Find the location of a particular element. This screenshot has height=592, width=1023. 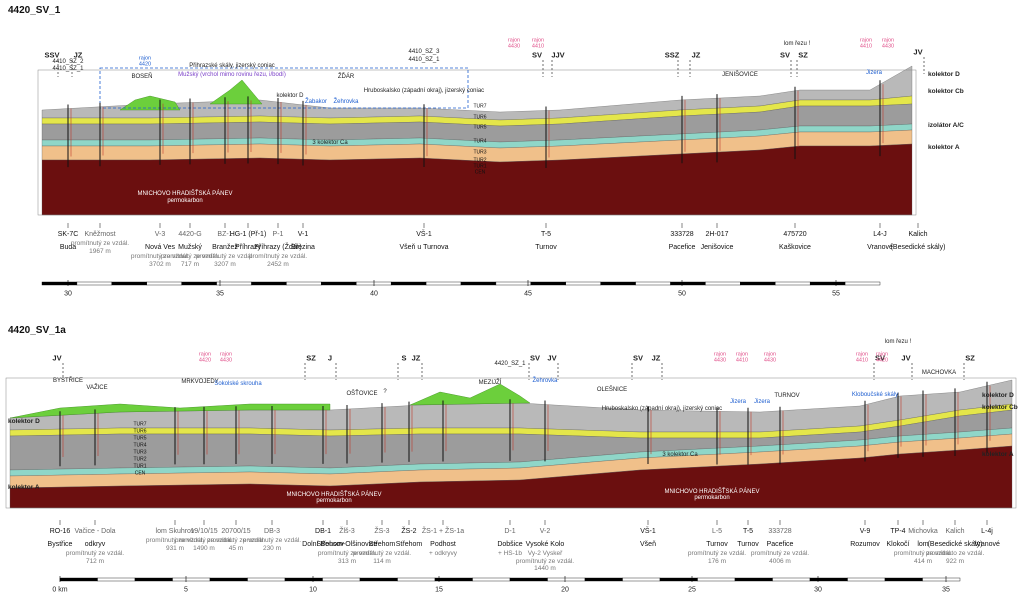

well-place: Pacefice is located at coordinates (780, 545).